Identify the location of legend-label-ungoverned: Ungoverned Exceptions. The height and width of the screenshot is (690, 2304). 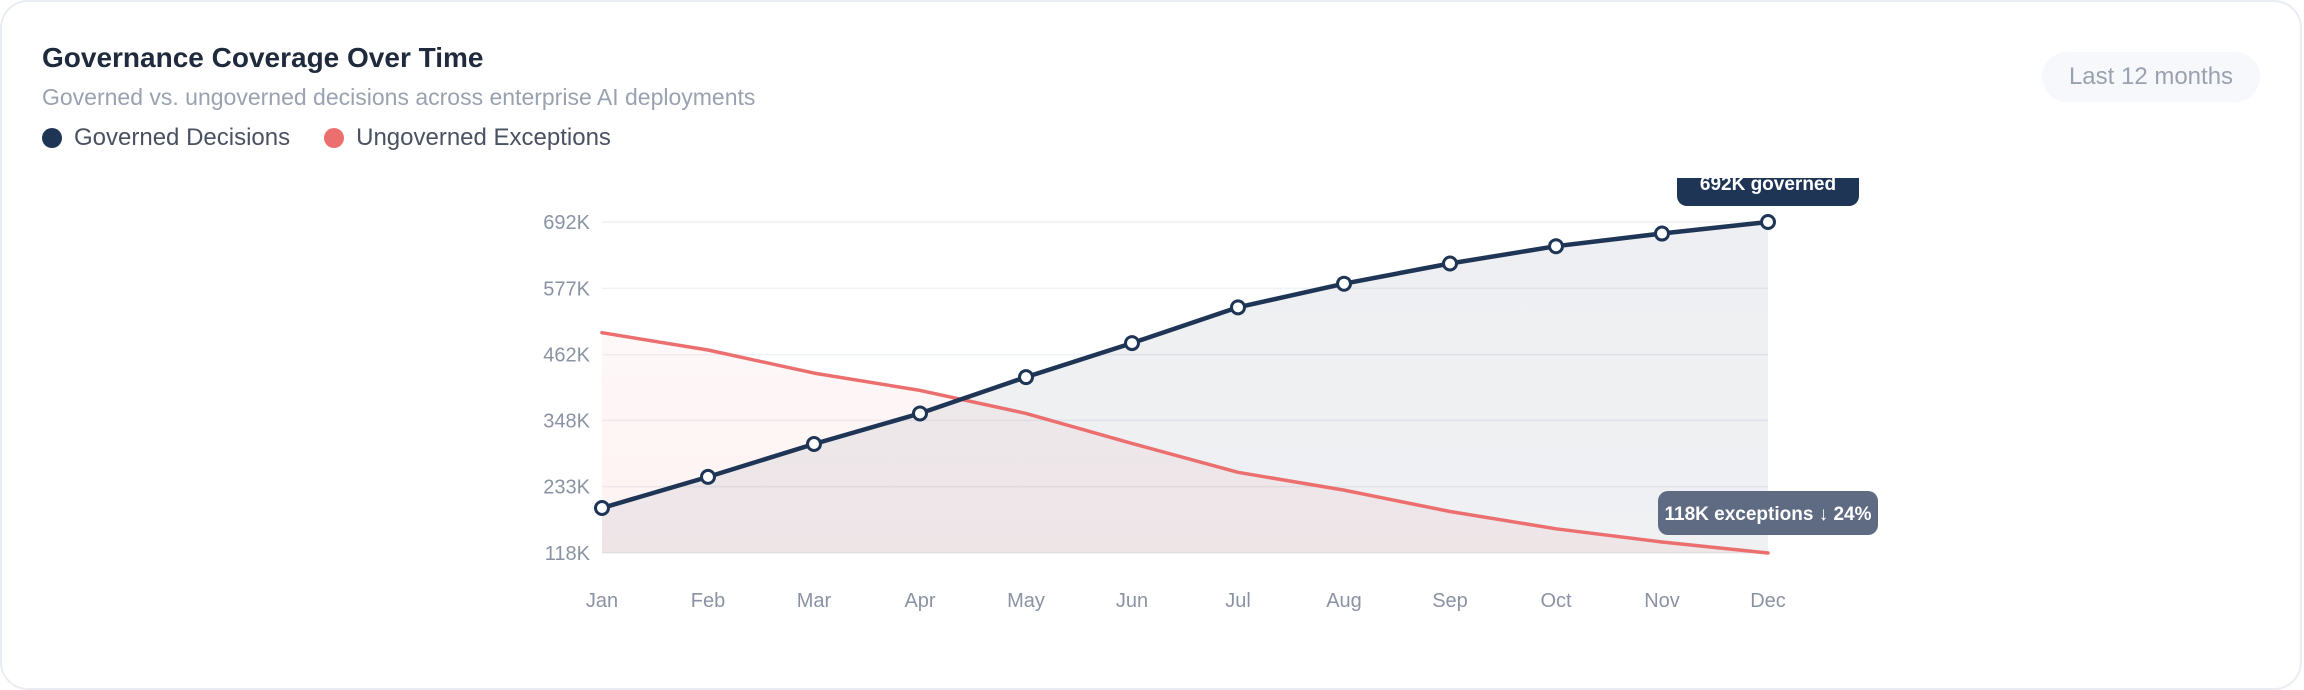
(483, 137).